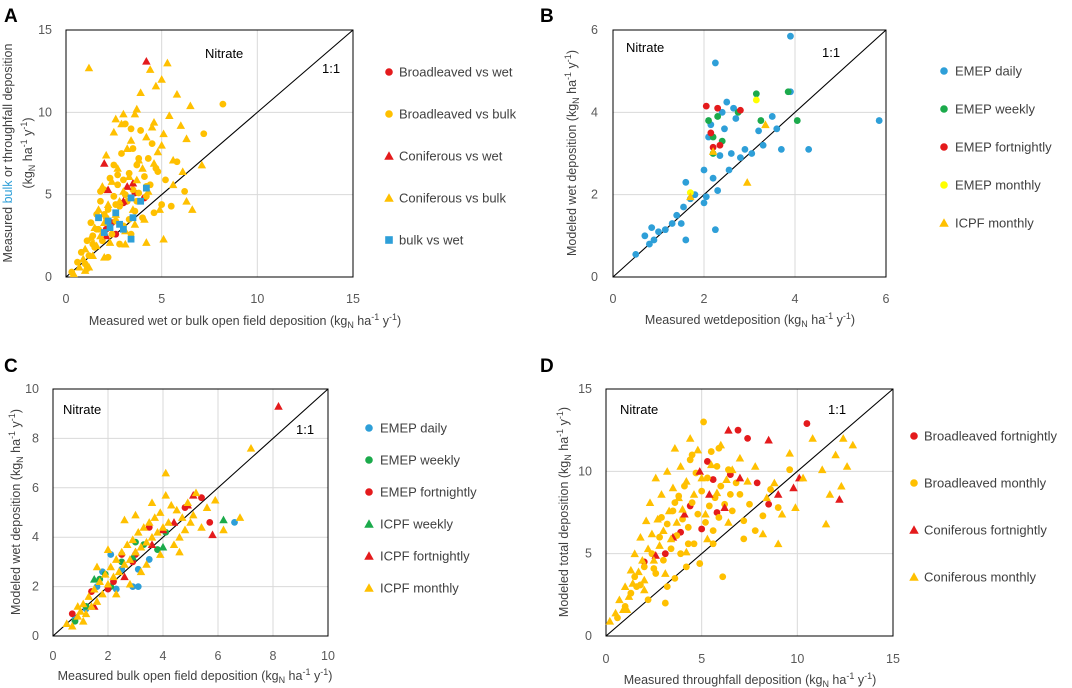 Image resolution: width=1072 pixels, height=688 pixels. Describe the element at coordinates (108, 656) in the screenshot. I see `x-tick-label: 2` at that location.